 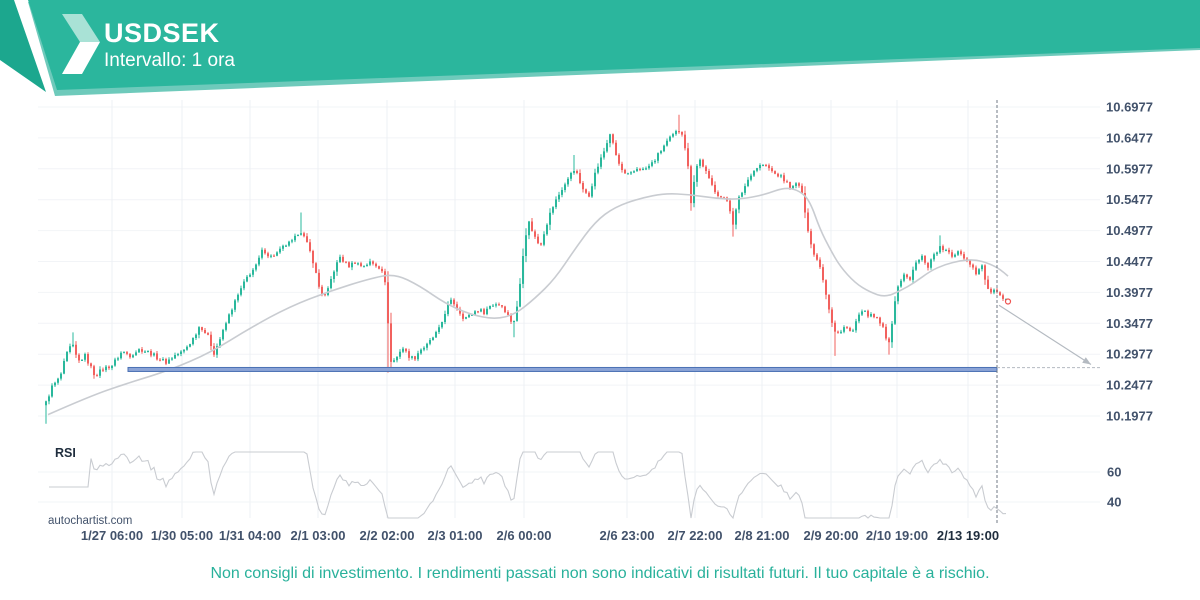 What do you see at coordinates (1129, 354) in the screenshot?
I see `y-axis-label: 10.2977` at bounding box center [1129, 354].